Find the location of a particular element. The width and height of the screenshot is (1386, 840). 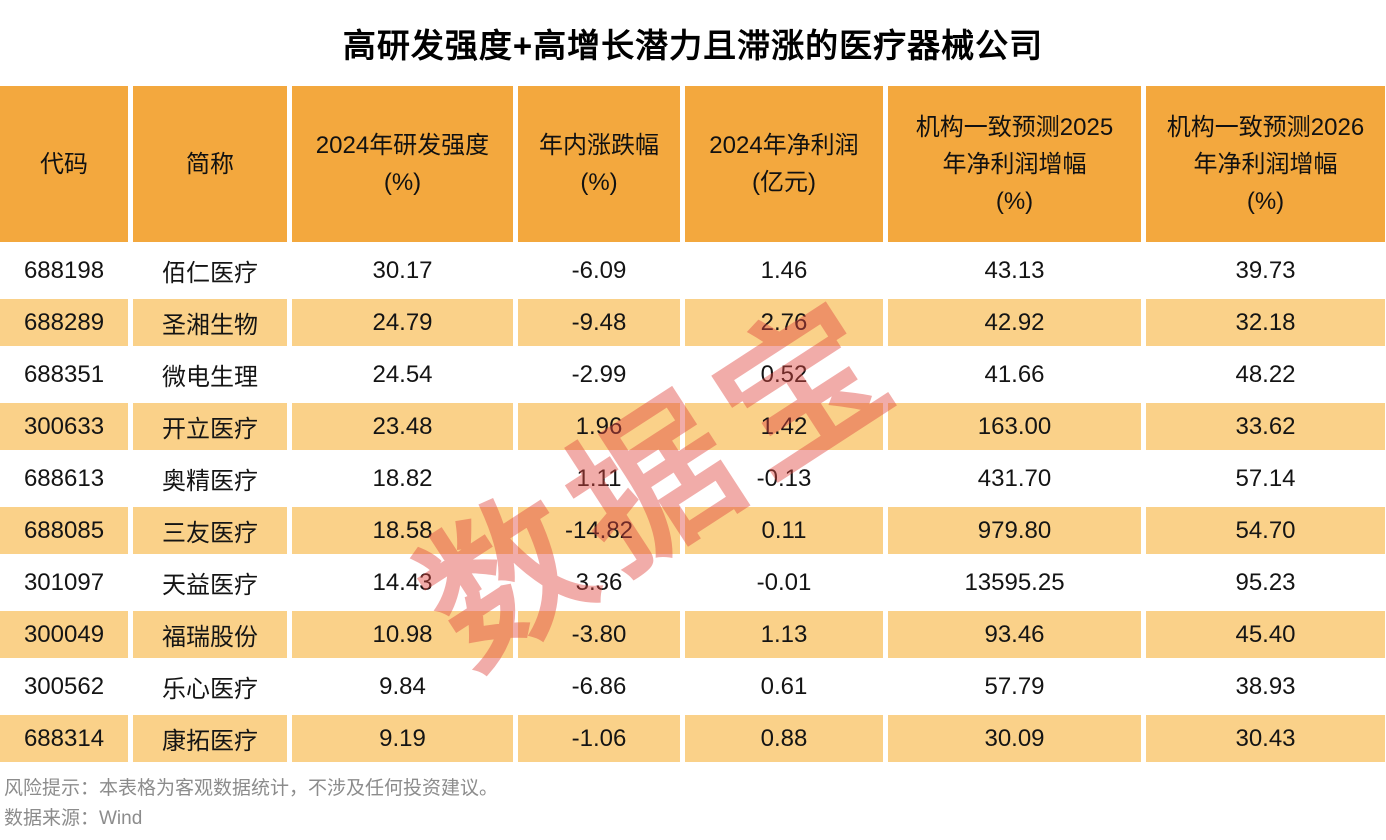

column-header: 2024年研发强度 (%) is located at coordinates (402, 164).